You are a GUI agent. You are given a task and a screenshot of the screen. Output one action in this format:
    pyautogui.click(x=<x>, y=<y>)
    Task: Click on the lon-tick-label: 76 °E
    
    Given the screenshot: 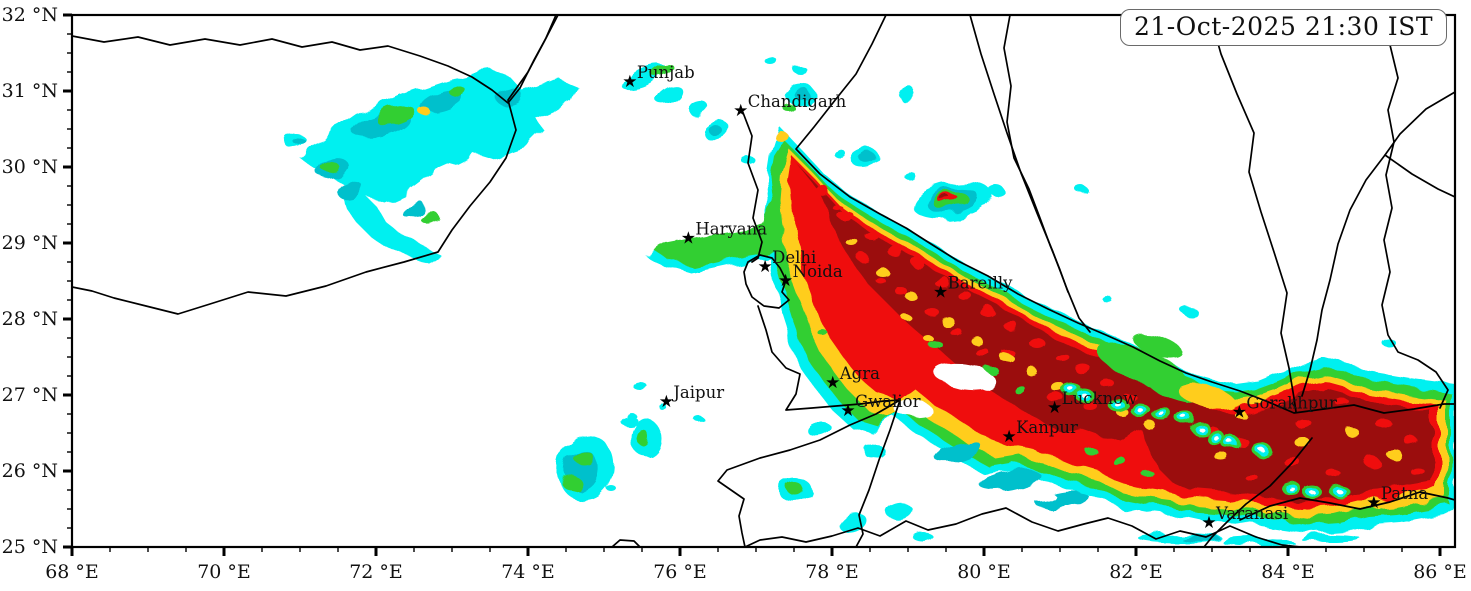 What is the action you would take?
    pyautogui.click(x=680, y=572)
    